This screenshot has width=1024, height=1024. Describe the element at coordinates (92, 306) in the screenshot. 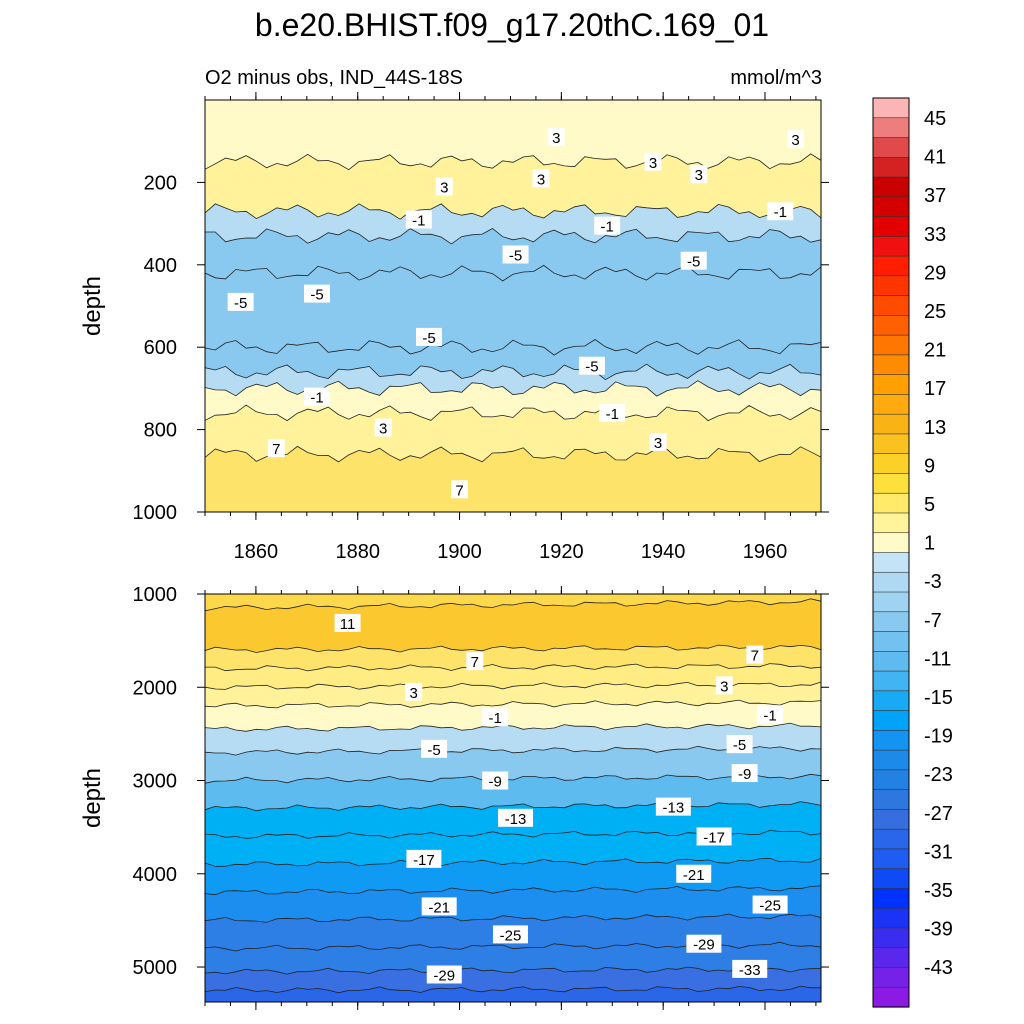

I see `upper-ylabel: depth` at that location.